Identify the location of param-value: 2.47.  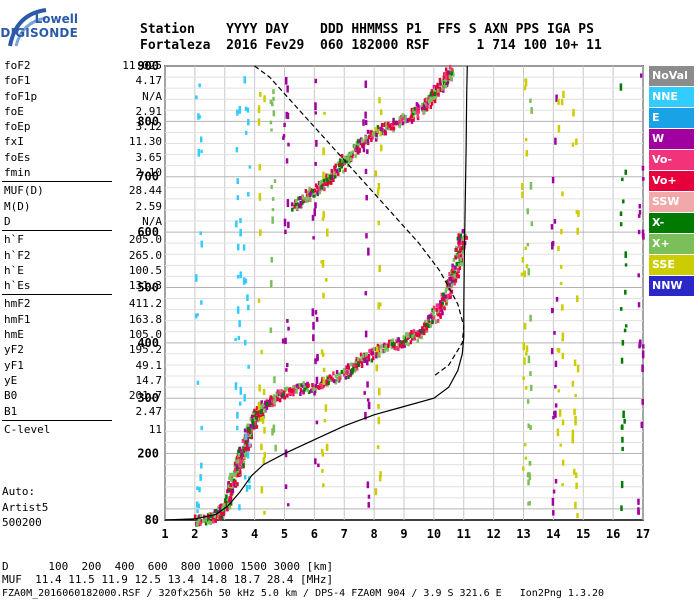
(149, 411).